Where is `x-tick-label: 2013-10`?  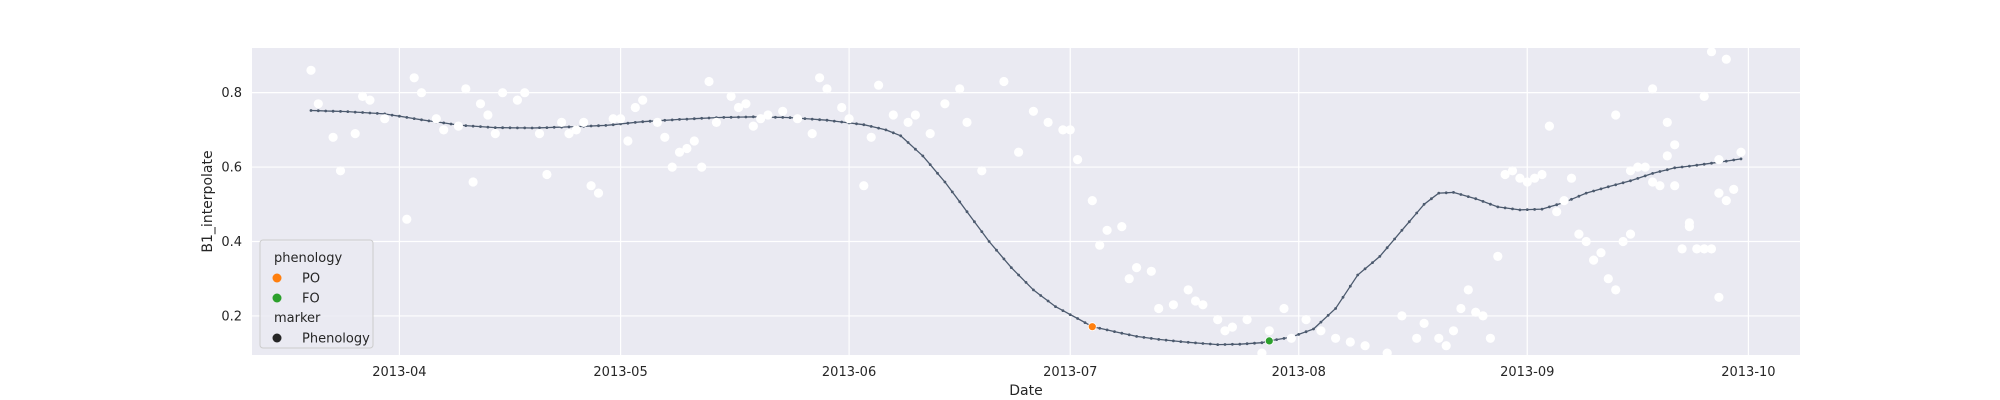 x-tick-label: 2013-10 is located at coordinates (1748, 372).